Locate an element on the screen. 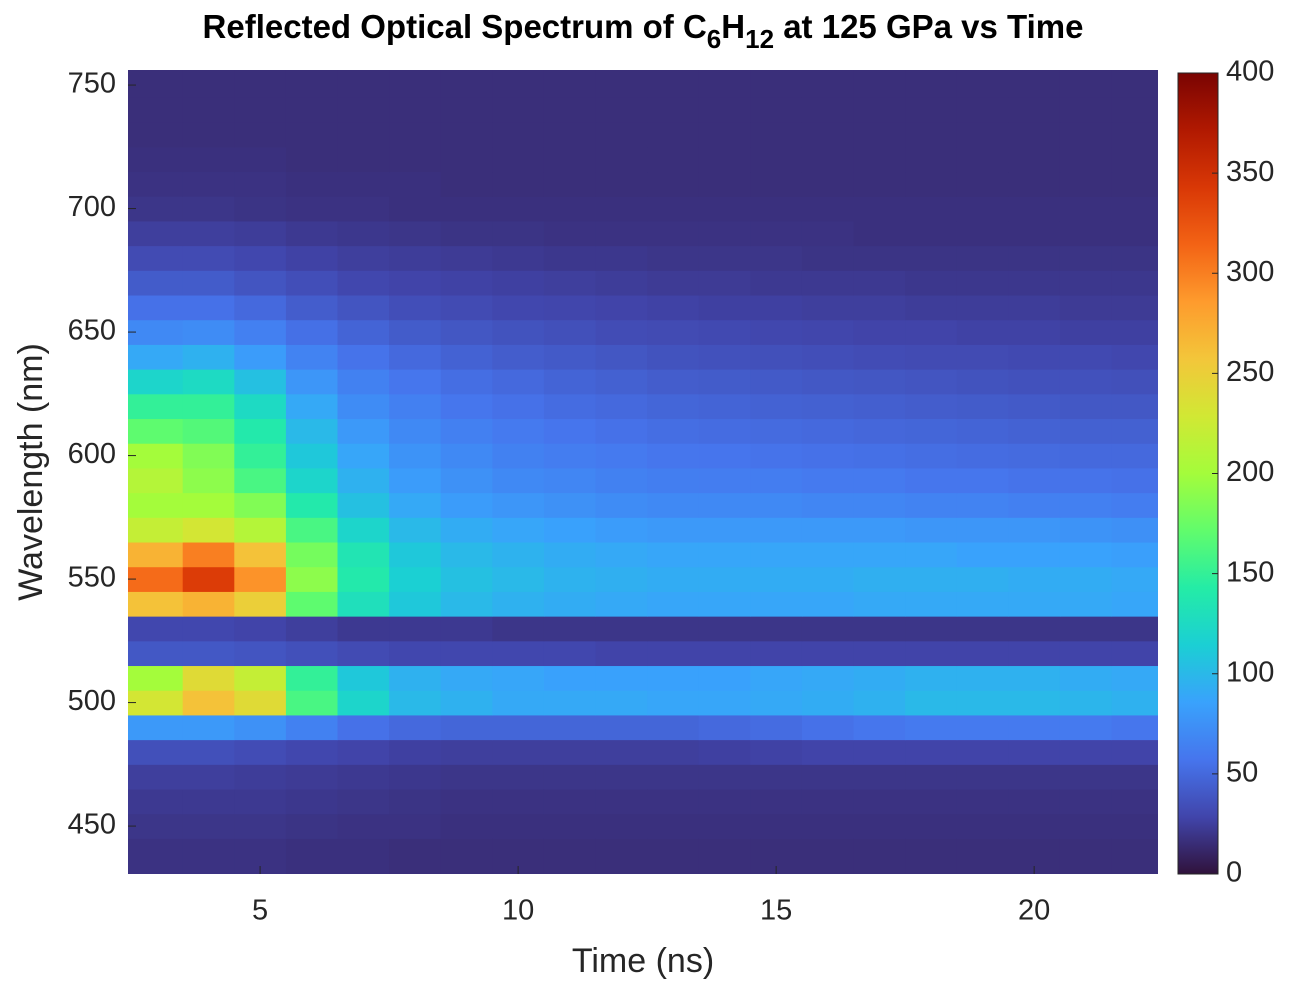  title-part: at 125 GPa vs Time is located at coordinates (928, 26).